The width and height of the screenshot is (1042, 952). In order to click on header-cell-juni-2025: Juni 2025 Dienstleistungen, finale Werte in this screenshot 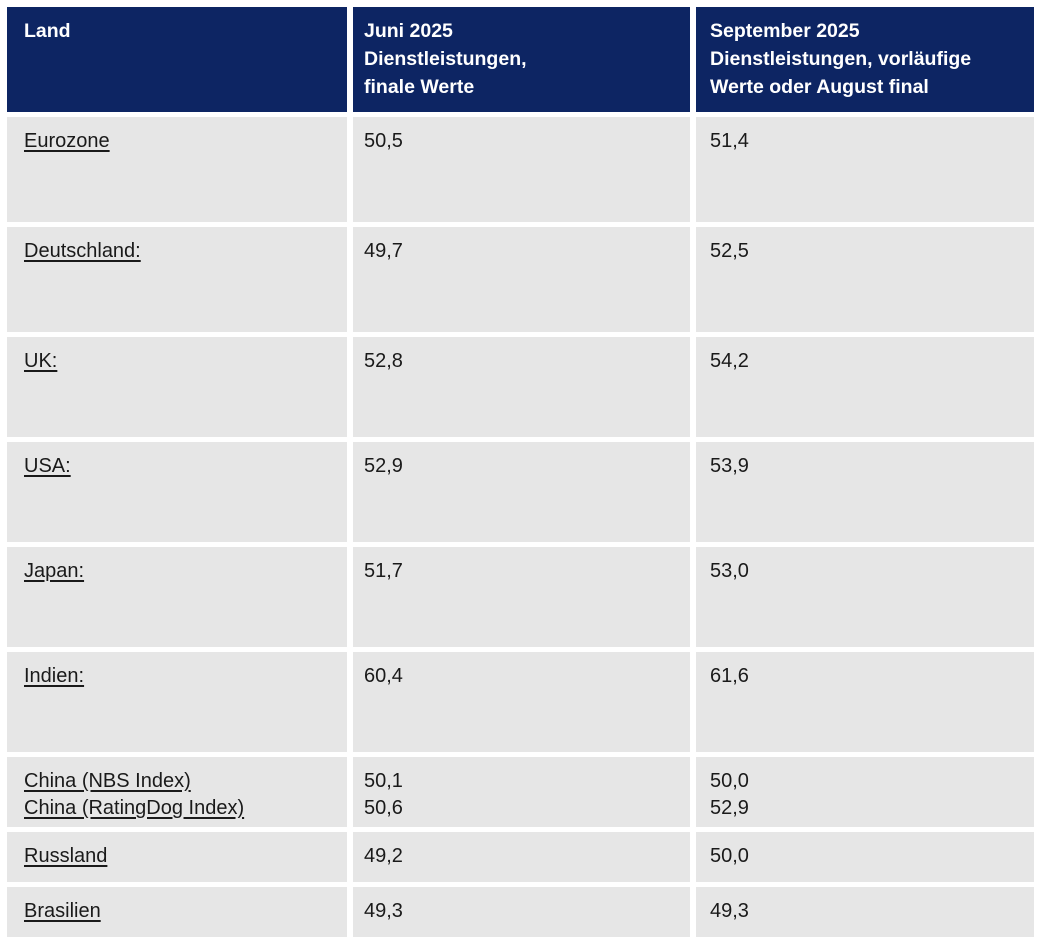, I will do `click(521, 59)`.